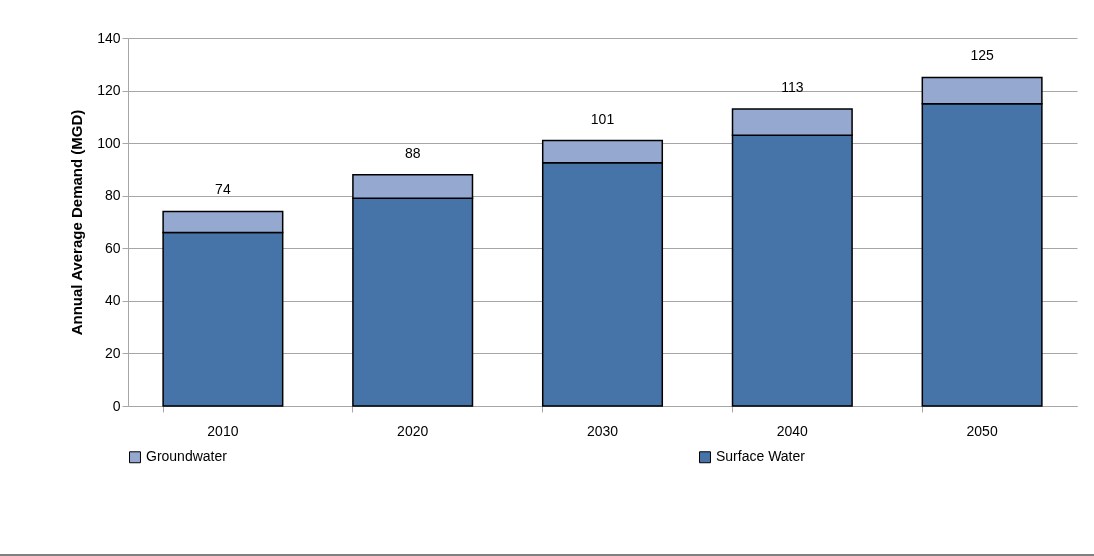 This screenshot has height=556, width=1094. I want to click on y-tick-label: 40, so click(112, 300).